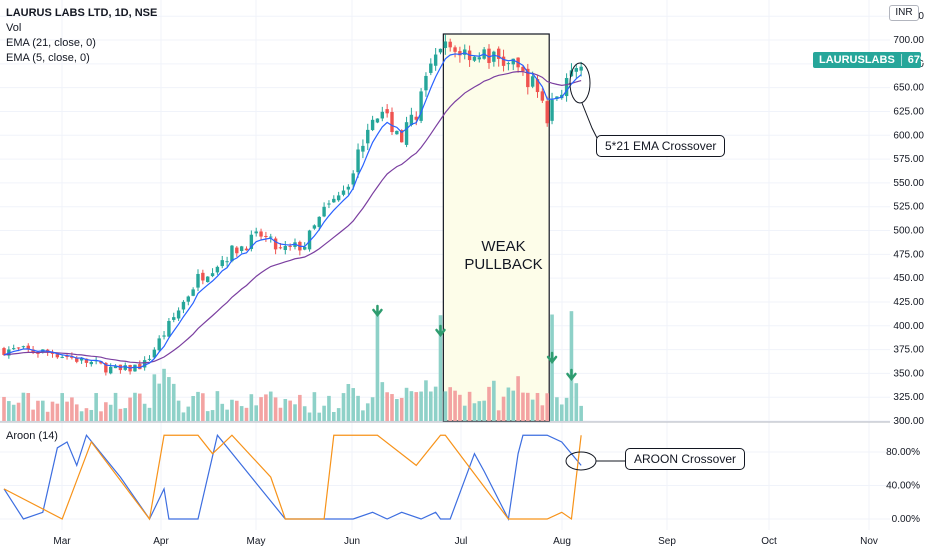 Image resolution: width=932 pixels, height=550 pixels. I want to click on weak-pullback-label: WEAK PULLBACK, so click(503, 256).